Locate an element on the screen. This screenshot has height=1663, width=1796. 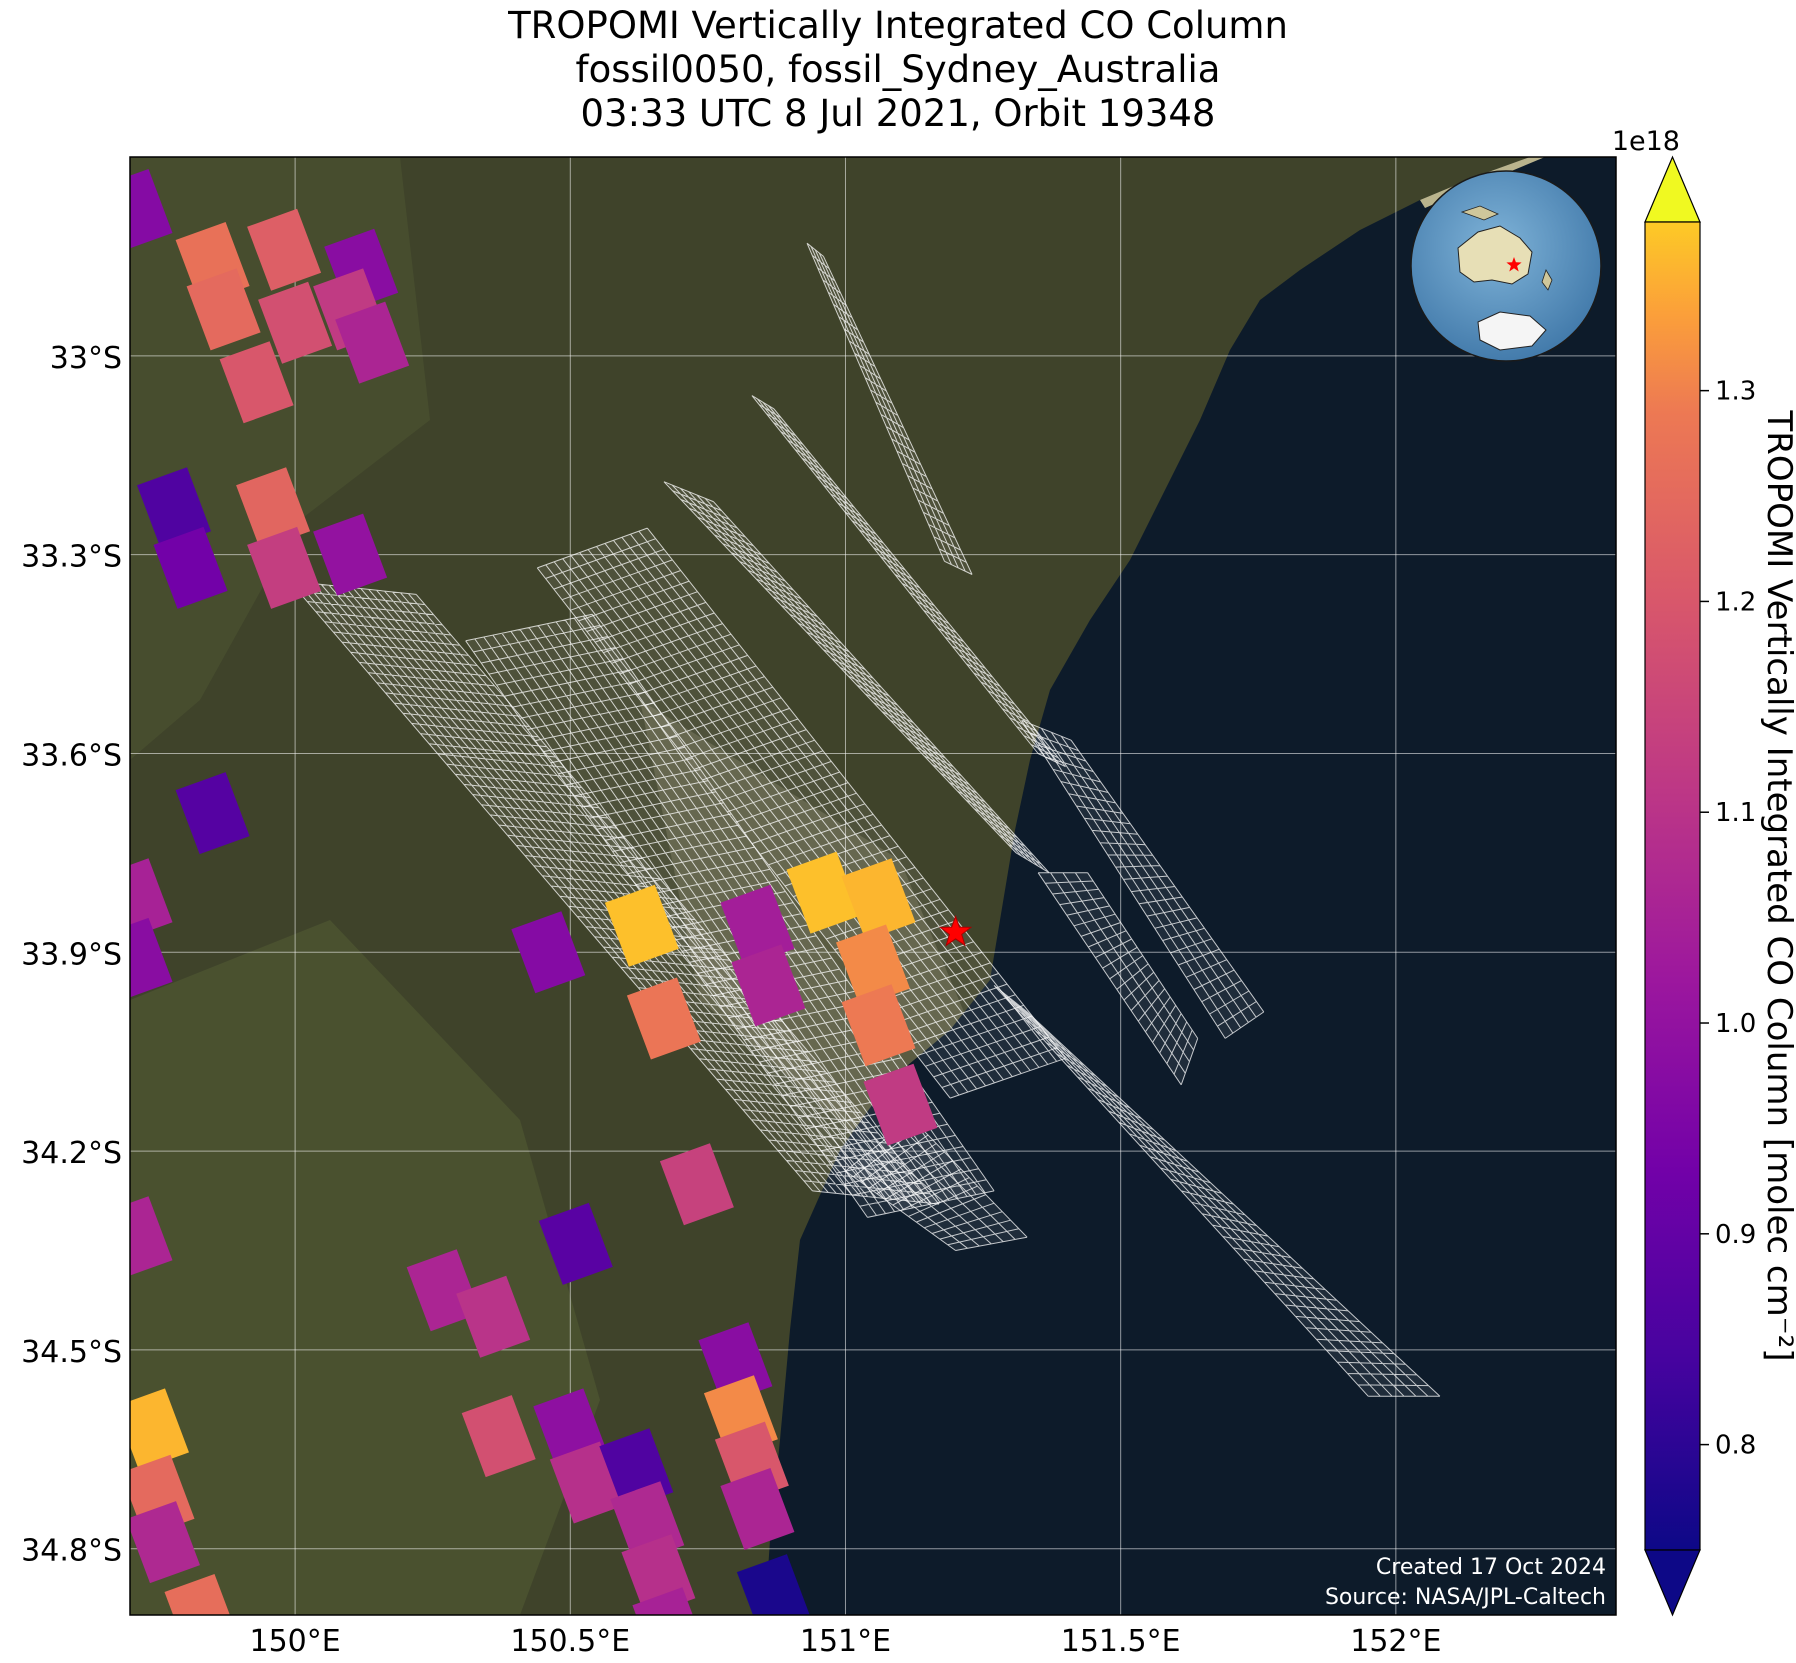
target-star-marker is located at coordinates (955, 930).